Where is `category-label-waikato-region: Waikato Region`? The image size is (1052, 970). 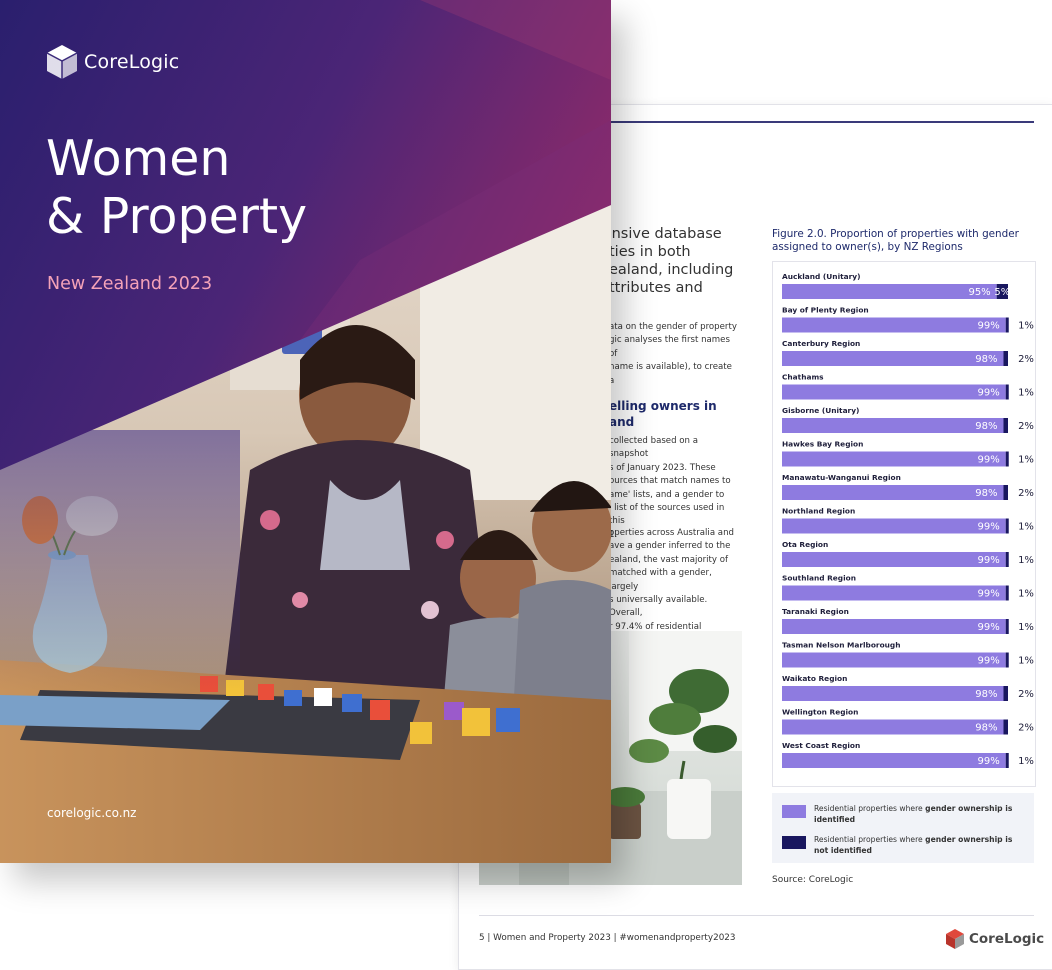
category-label-waikato-region: Waikato Region is located at coordinates (814, 678).